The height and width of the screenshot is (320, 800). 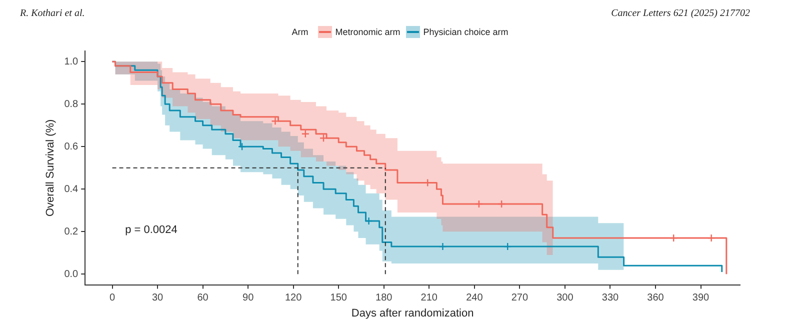 What do you see at coordinates (50, 167) in the screenshot?
I see `y-axis-title: Overall Survival (%)` at bounding box center [50, 167].